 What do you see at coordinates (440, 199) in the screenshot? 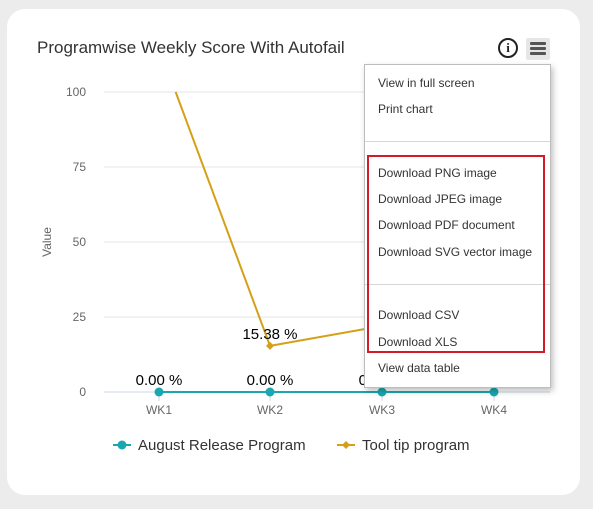
I see `menu-item-download-jpeg: Download JPEG image` at bounding box center [440, 199].